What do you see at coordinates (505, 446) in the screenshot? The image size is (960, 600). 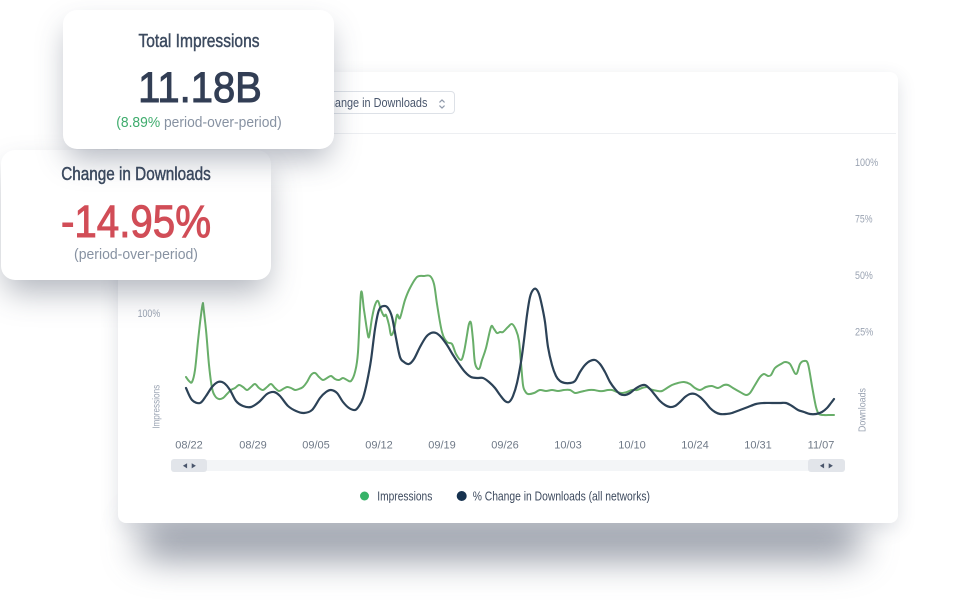 I see `svg-text: 09/26` at bounding box center [505, 446].